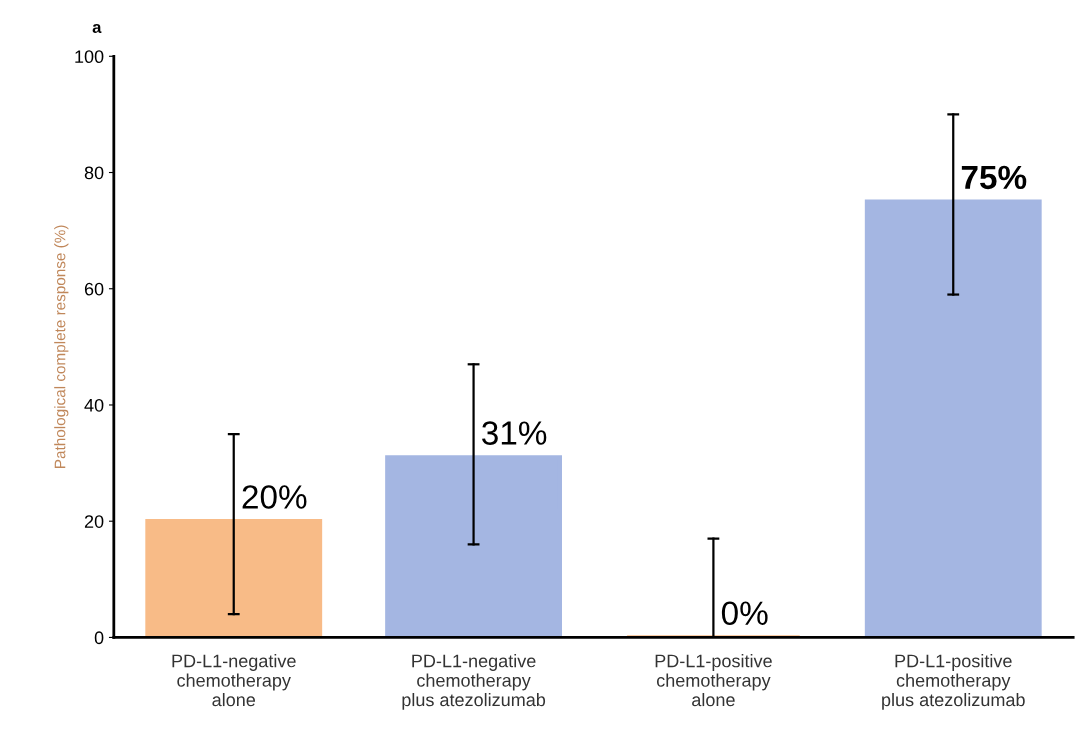 This screenshot has width=1084, height=731. Describe the element at coordinates (89, 57) in the screenshot. I see `y-tick-label: 100` at that location.